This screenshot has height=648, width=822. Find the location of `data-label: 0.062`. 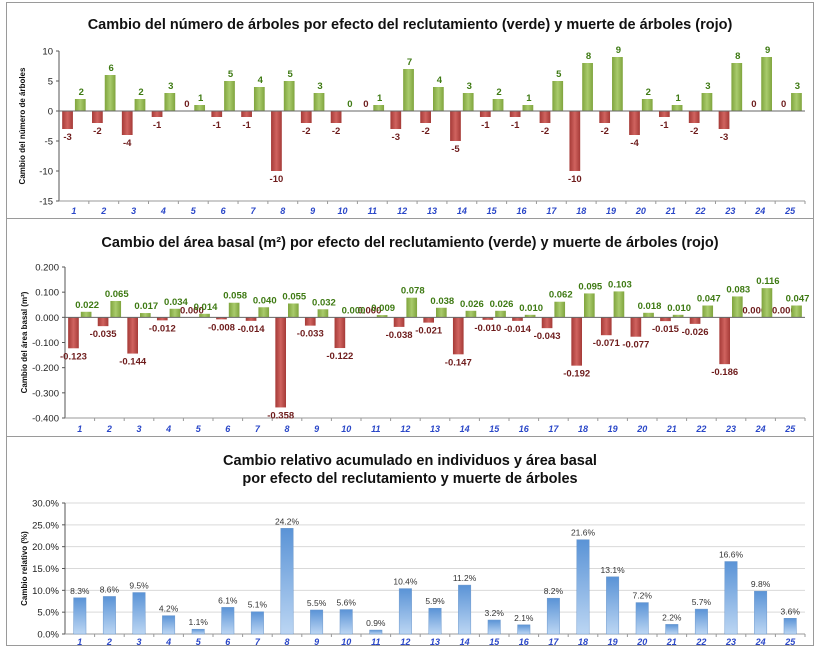

data-label: 0.062 is located at coordinates (561, 295).